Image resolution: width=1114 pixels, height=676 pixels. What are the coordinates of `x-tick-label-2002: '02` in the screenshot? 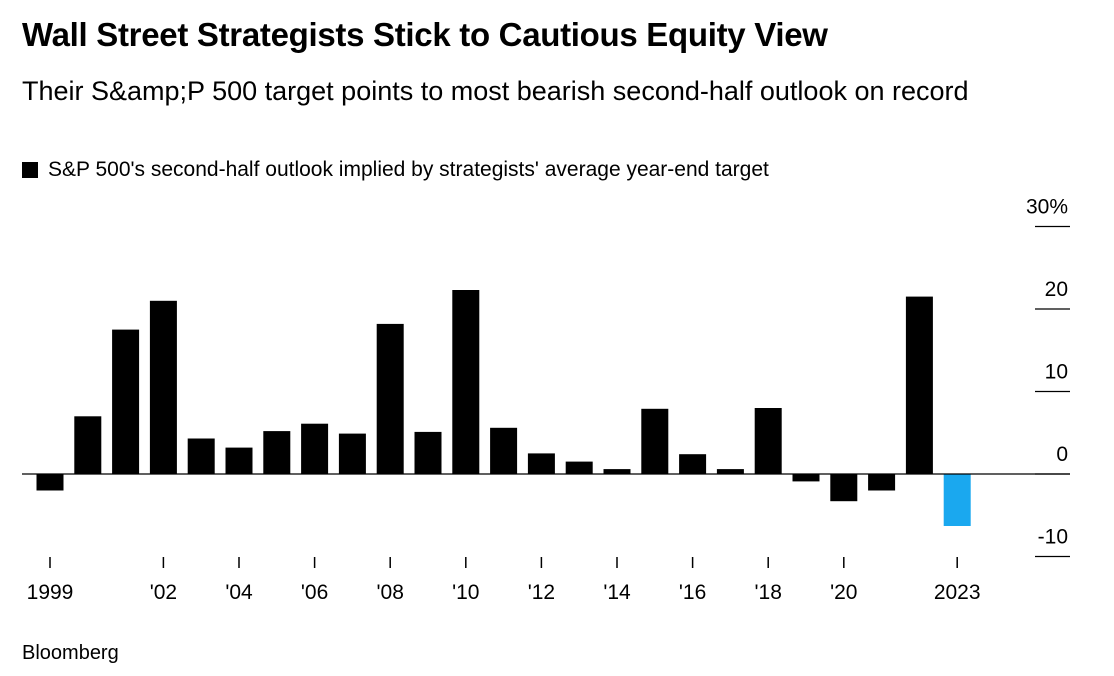 It's located at (163, 592).